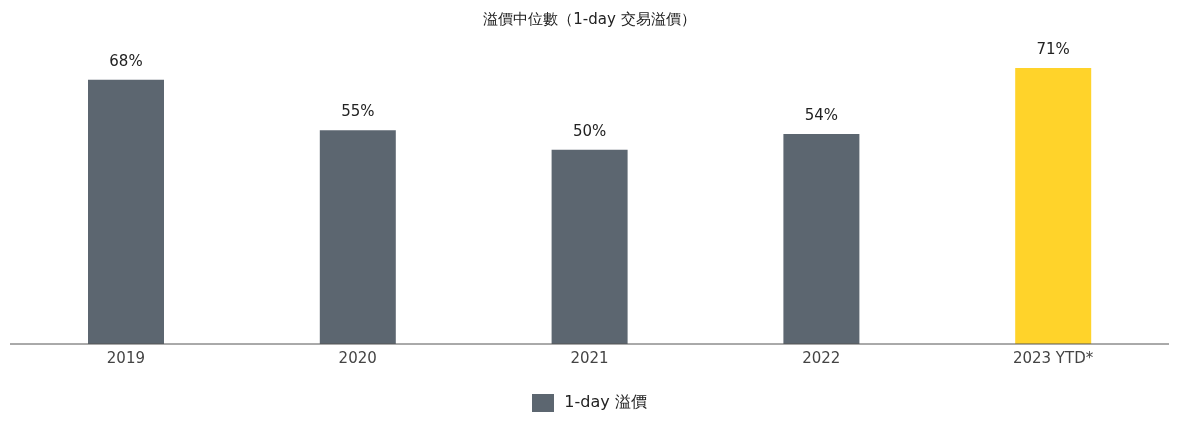 The image size is (1179, 432). I want to click on chart-title: 溢價中位數（1-day 交易溢價）, so click(589, 19).